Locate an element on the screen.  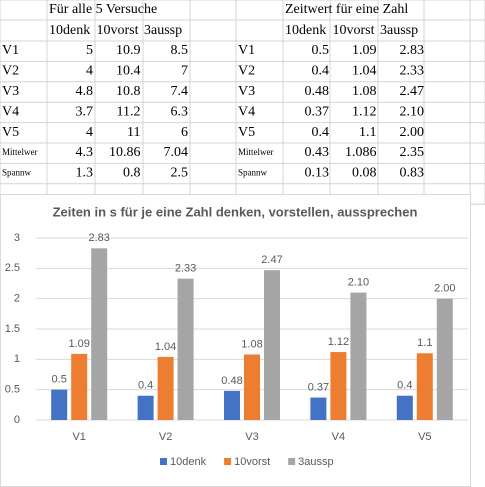
data-label: 1.12 is located at coordinates (338, 342).